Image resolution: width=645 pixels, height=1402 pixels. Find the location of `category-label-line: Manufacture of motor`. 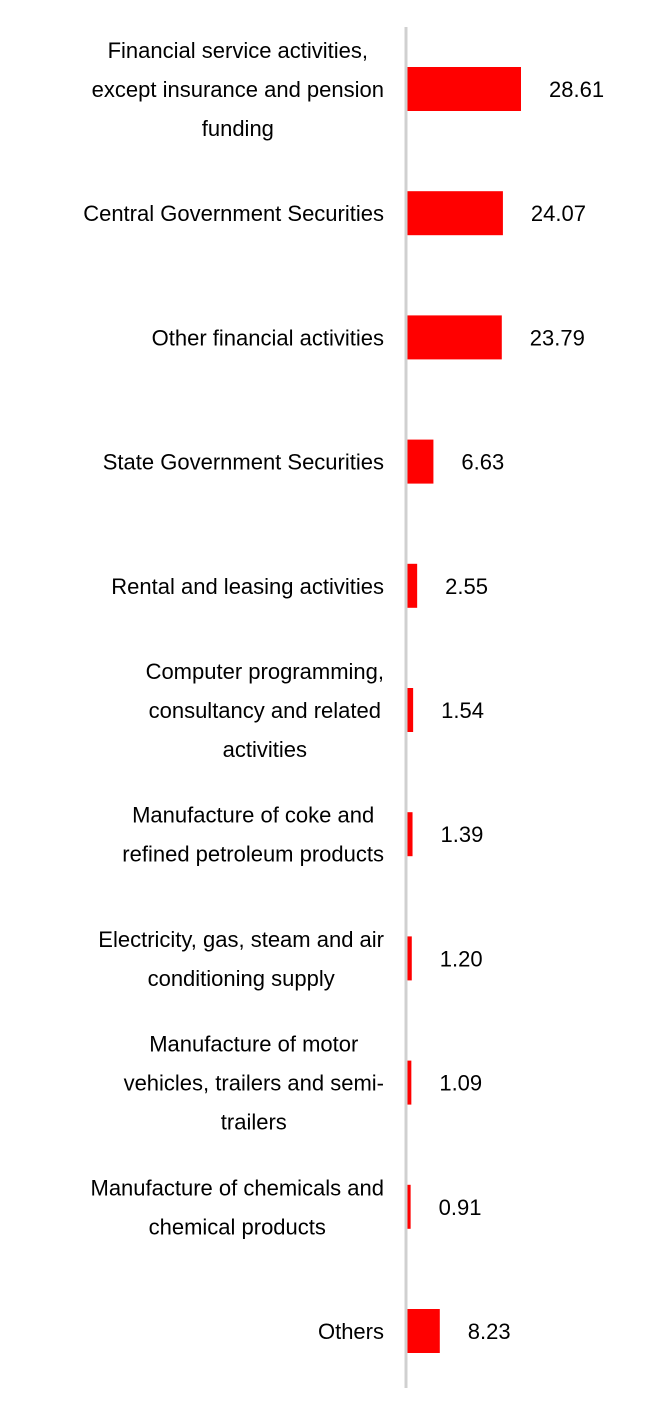

category-label-line: Manufacture of motor is located at coordinates (253, 1044).